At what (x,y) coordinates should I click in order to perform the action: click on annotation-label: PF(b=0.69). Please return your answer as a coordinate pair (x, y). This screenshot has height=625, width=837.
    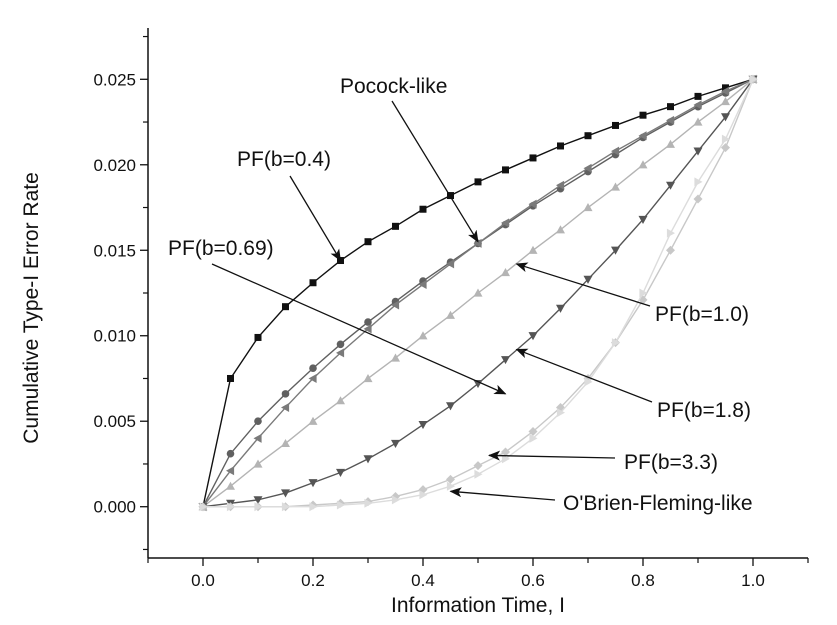
    Looking at the image, I should click on (221, 248).